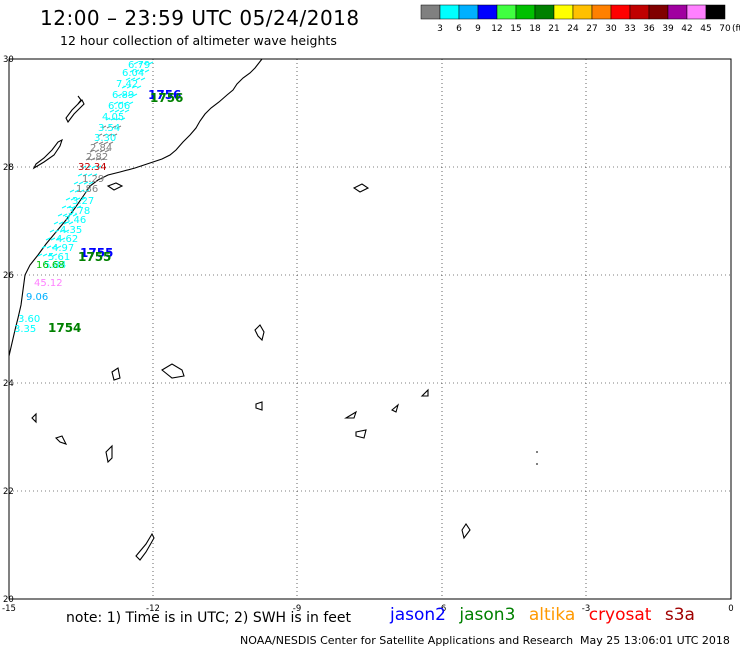 Image resolution: width=740 pixels, height=650 pixels. What do you see at coordinates (442, 609) in the screenshot?
I see `longitude-tick-label: -6` at bounding box center [442, 609].